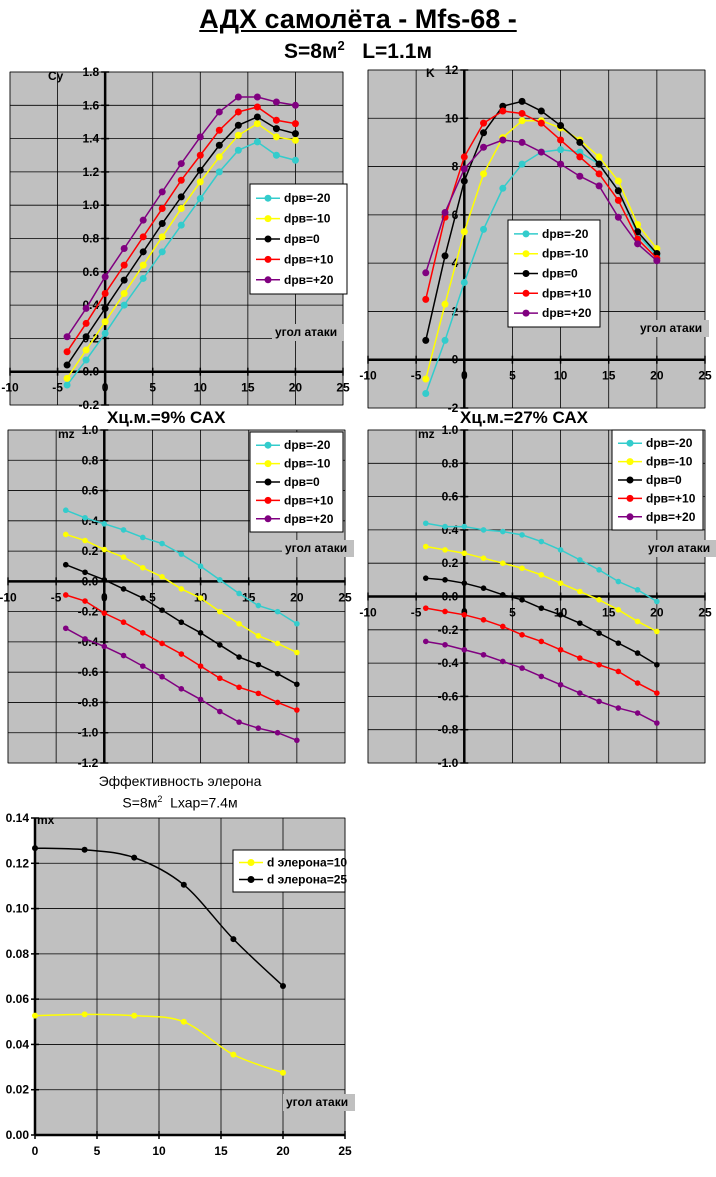  I want to click on legend-label: dpв=-20, so click(307, 198).